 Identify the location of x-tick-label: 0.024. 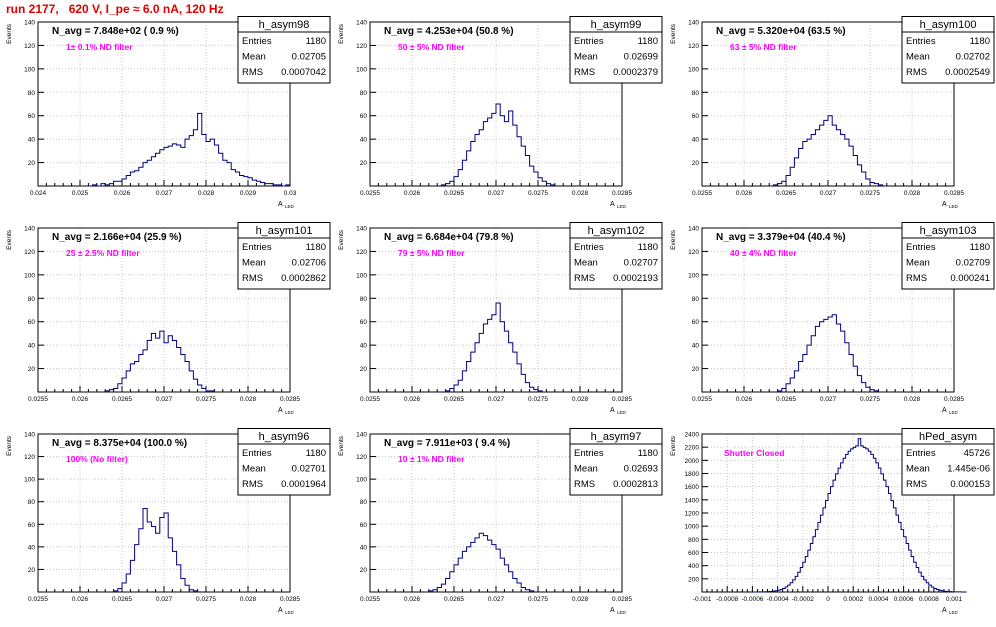
(38, 193).